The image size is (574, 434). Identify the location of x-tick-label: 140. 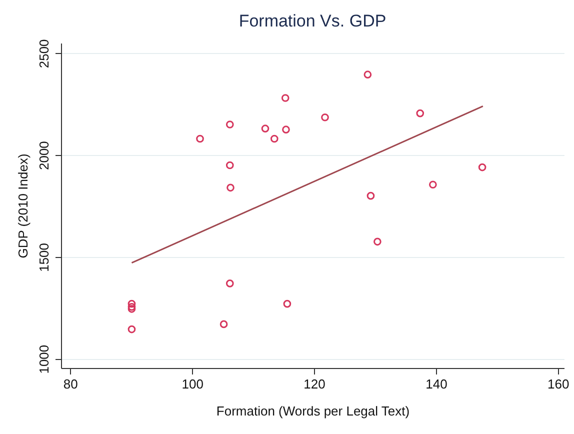
(437, 384).